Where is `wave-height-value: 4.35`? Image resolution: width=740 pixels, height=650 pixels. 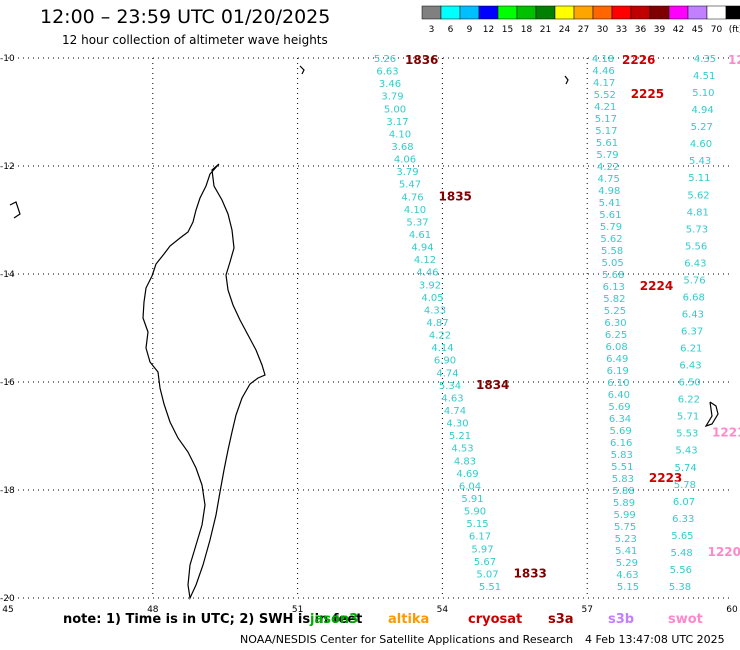 wave-height-value: 4.35 is located at coordinates (705, 59).